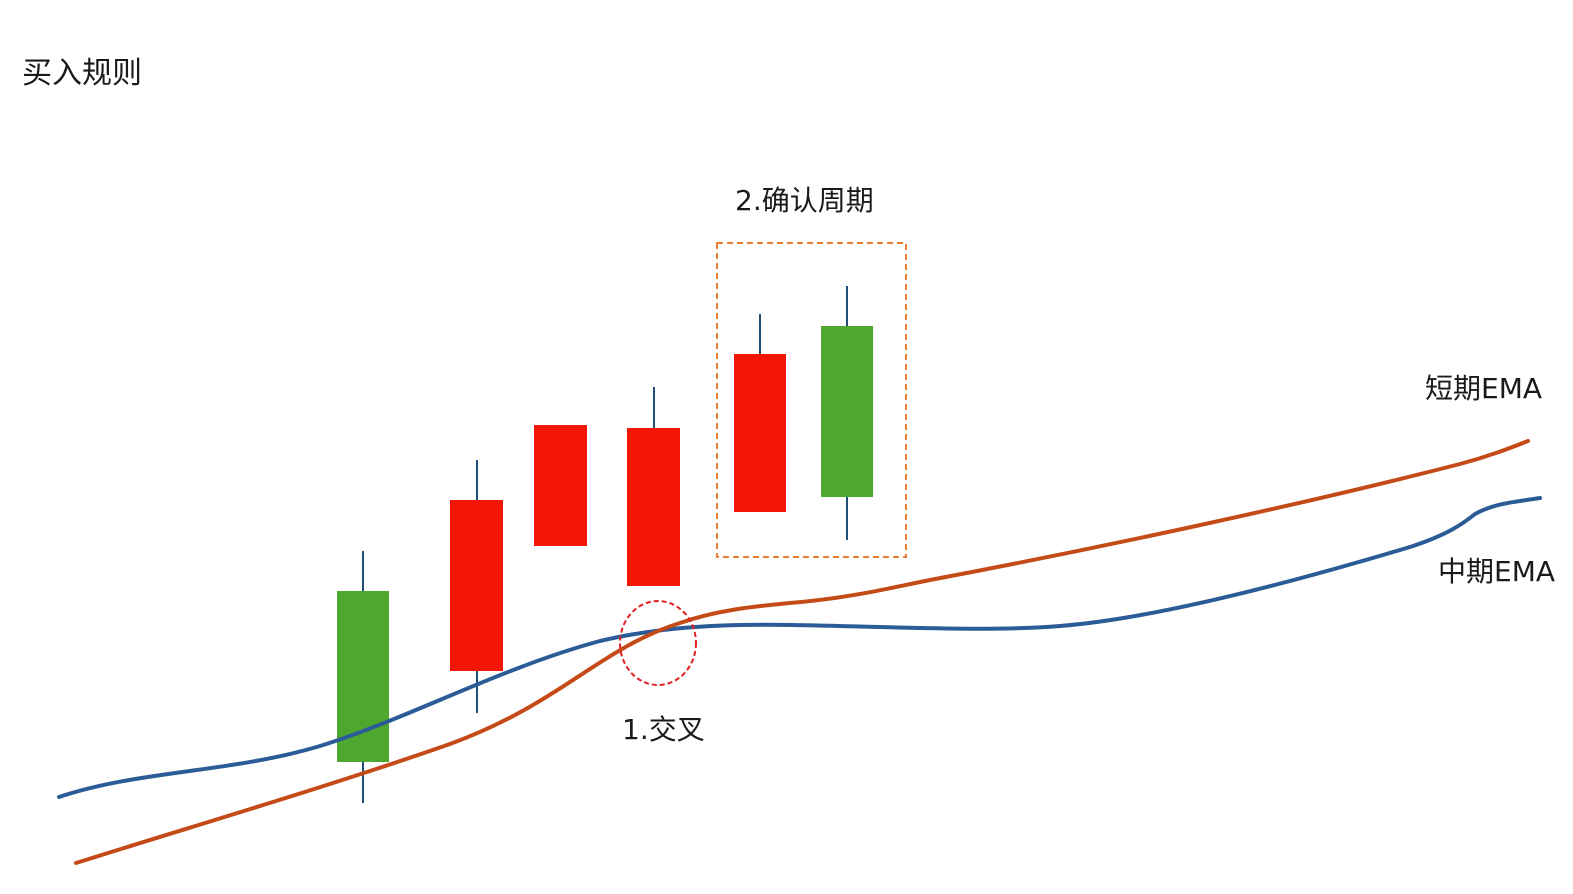  Describe the element at coordinates (811, 400) in the screenshot. I see `confirmation-box` at that location.